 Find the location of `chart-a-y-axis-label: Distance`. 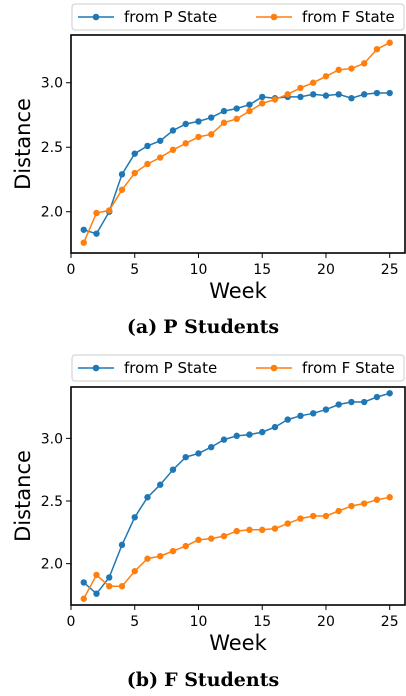

chart-a-y-axis-label: Distance is located at coordinates (23, 144).